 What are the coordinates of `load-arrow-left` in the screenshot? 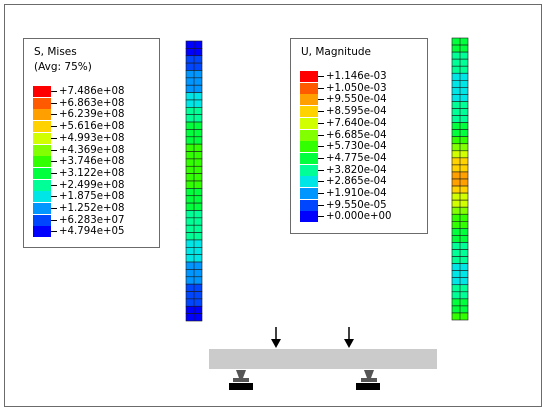 It's located at (276, 337).